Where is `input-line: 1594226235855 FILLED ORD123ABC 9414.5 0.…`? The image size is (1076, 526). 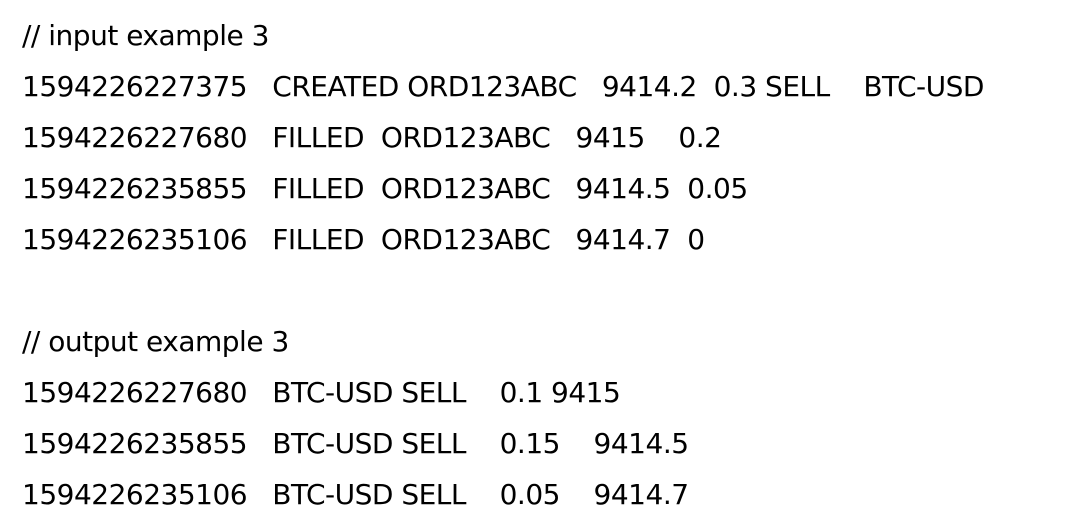
input-line: 1594226235855 FILLED ORD123ABC 9414.5 0.… is located at coordinates (385, 188).